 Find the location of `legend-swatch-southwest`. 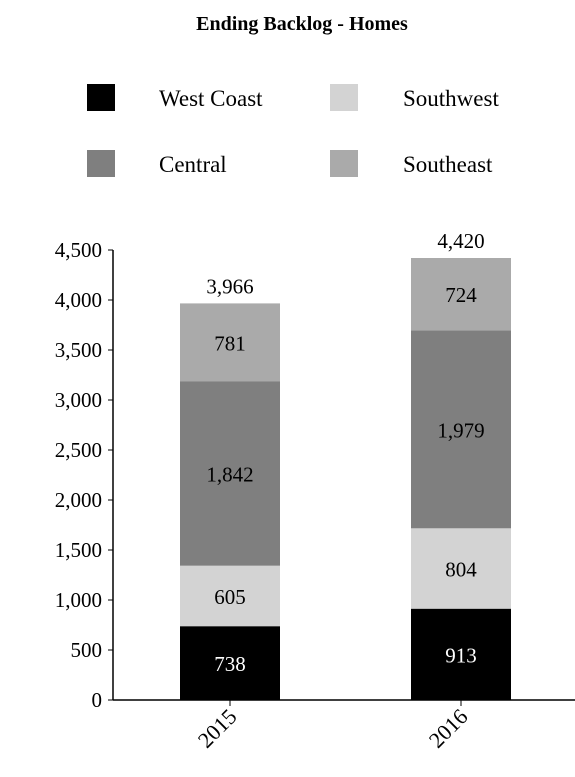

legend-swatch-southwest is located at coordinates (344, 97).